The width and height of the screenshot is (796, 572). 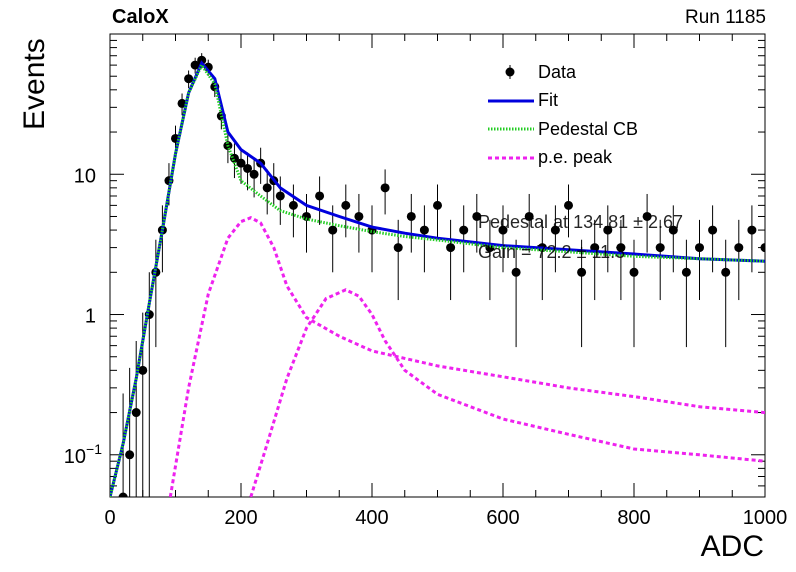 I want to click on x-axis-label: ADC, so click(x=732, y=546).